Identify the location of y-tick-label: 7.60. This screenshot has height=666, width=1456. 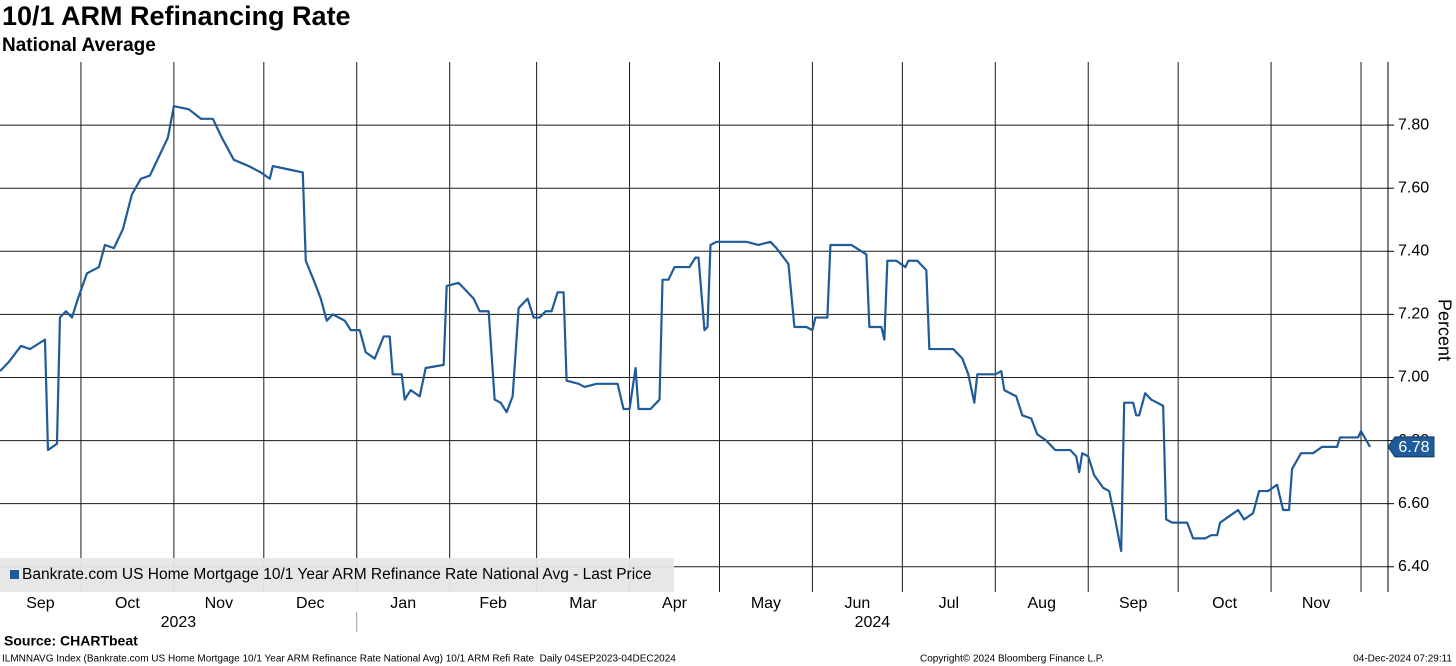
(1413, 187).